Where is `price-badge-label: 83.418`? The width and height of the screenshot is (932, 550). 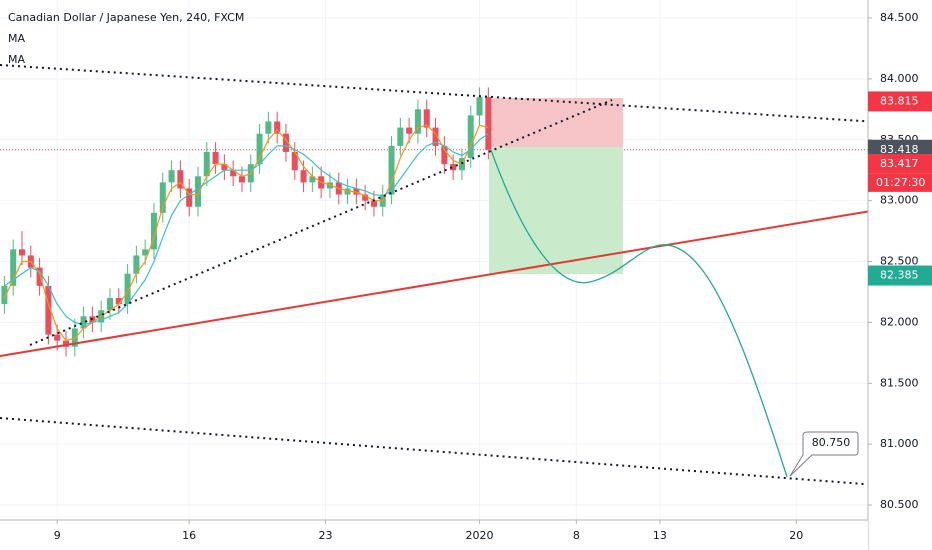 price-badge-label: 83.418 is located at coordinates (899, 149).